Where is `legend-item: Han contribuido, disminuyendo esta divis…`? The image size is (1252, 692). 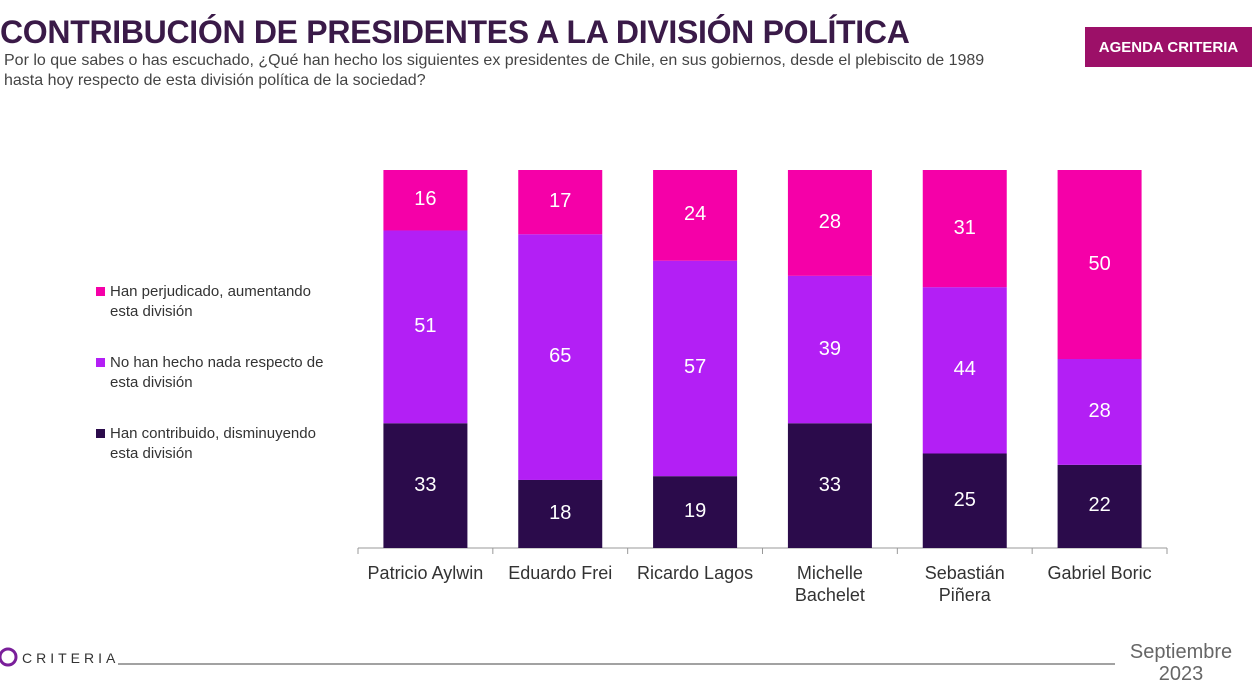 legend-item: Han contribuido, disminuyendo esta divis… is located at coordinates (210, 444).